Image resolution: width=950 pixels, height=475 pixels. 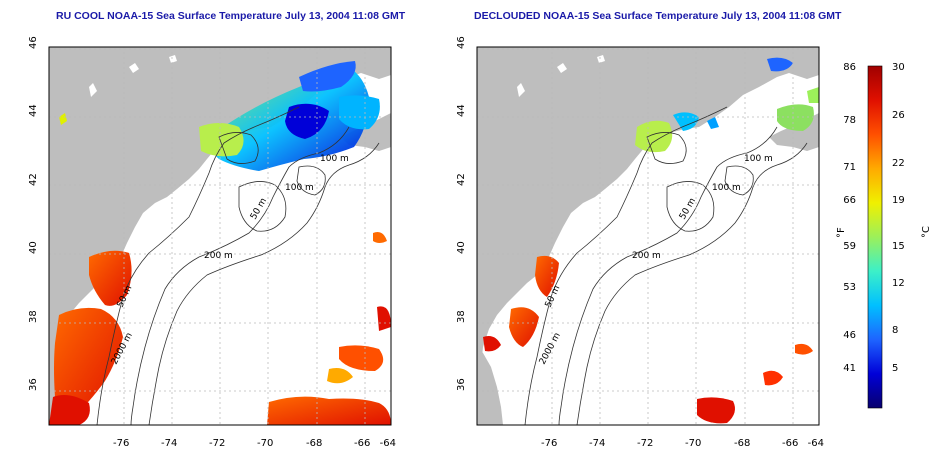 What do you see at coordinates (895, 368) in the screenshot?
I see `svg-text: 5` at bounding box center [895, 368].